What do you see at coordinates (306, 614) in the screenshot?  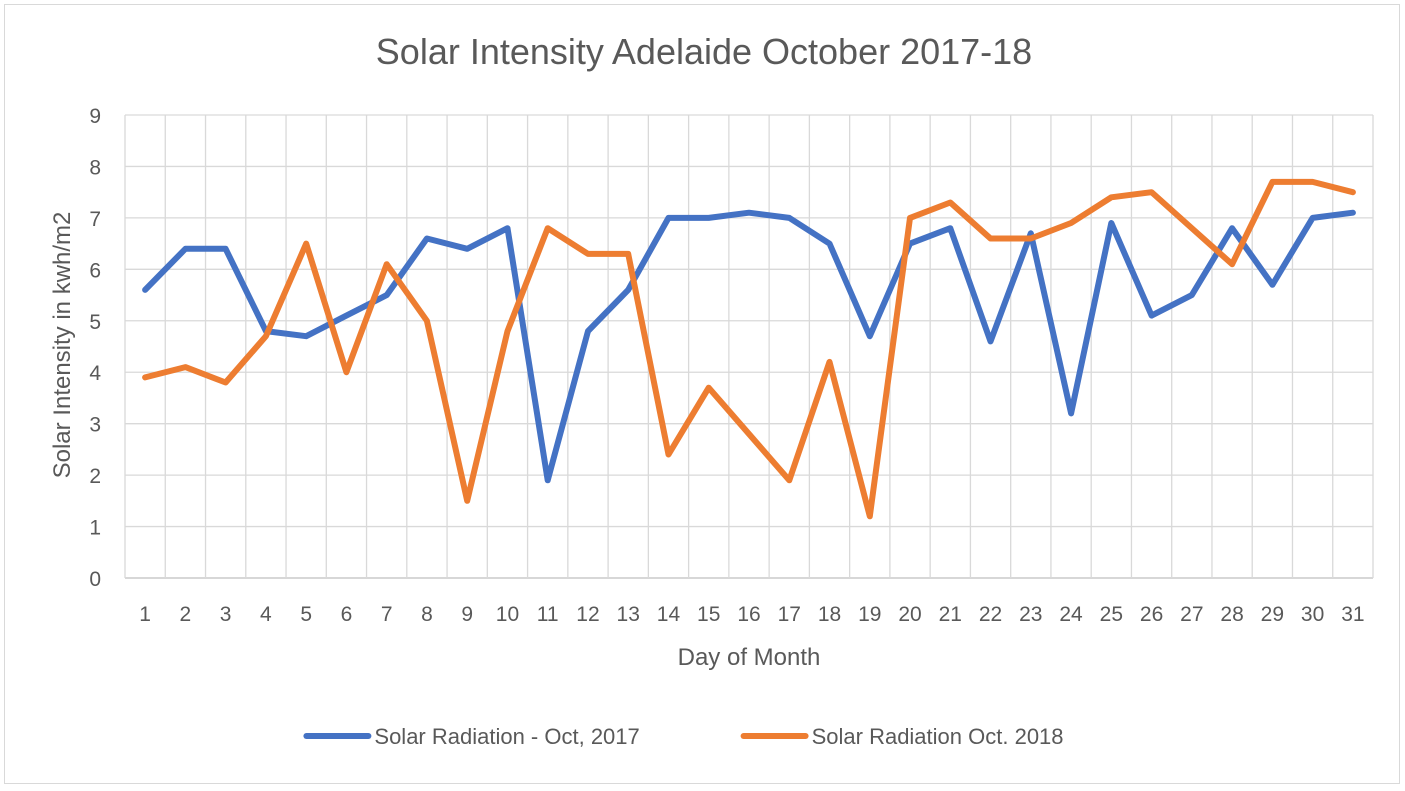 I see `x-tick-label: 5` at bounding box center [306, 614].